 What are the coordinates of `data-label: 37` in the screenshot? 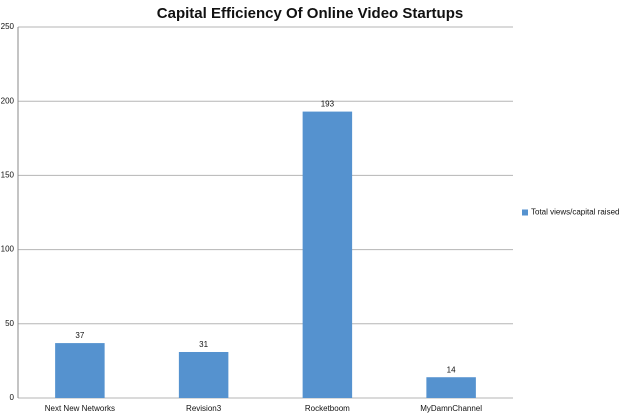 It's located at (79, 335).